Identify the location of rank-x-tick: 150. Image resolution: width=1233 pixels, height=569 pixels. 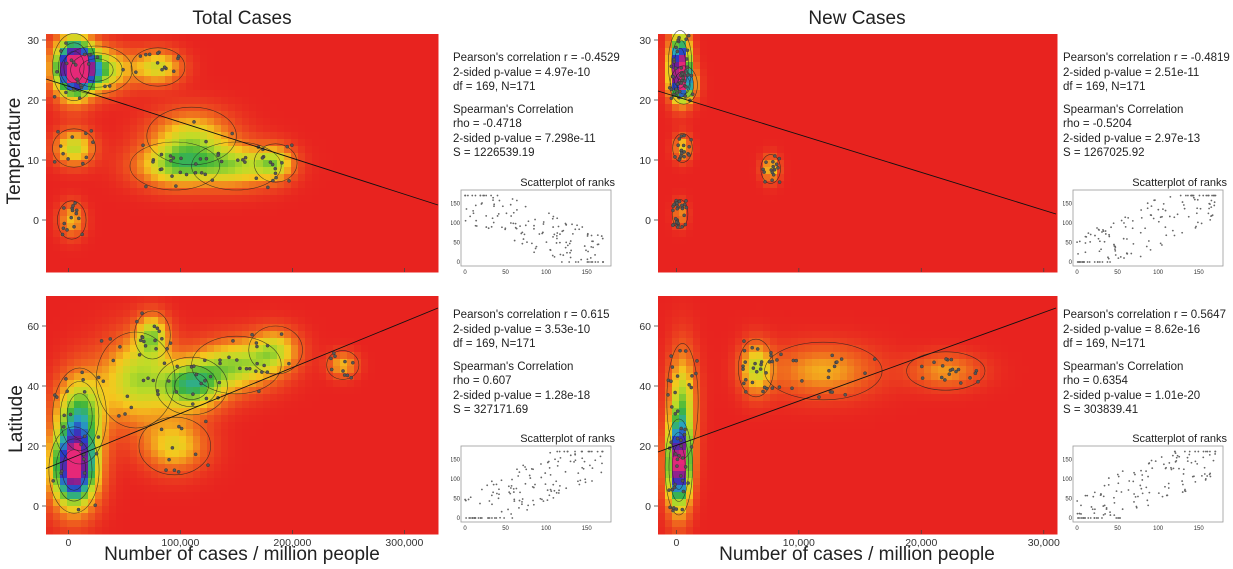
(1199, 273).